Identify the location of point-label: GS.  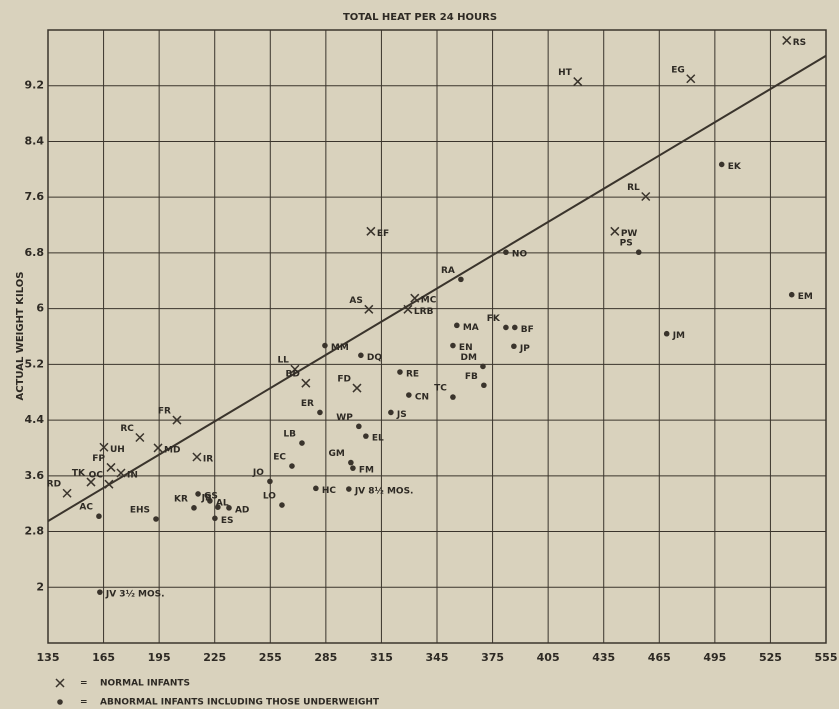
(211, 496).